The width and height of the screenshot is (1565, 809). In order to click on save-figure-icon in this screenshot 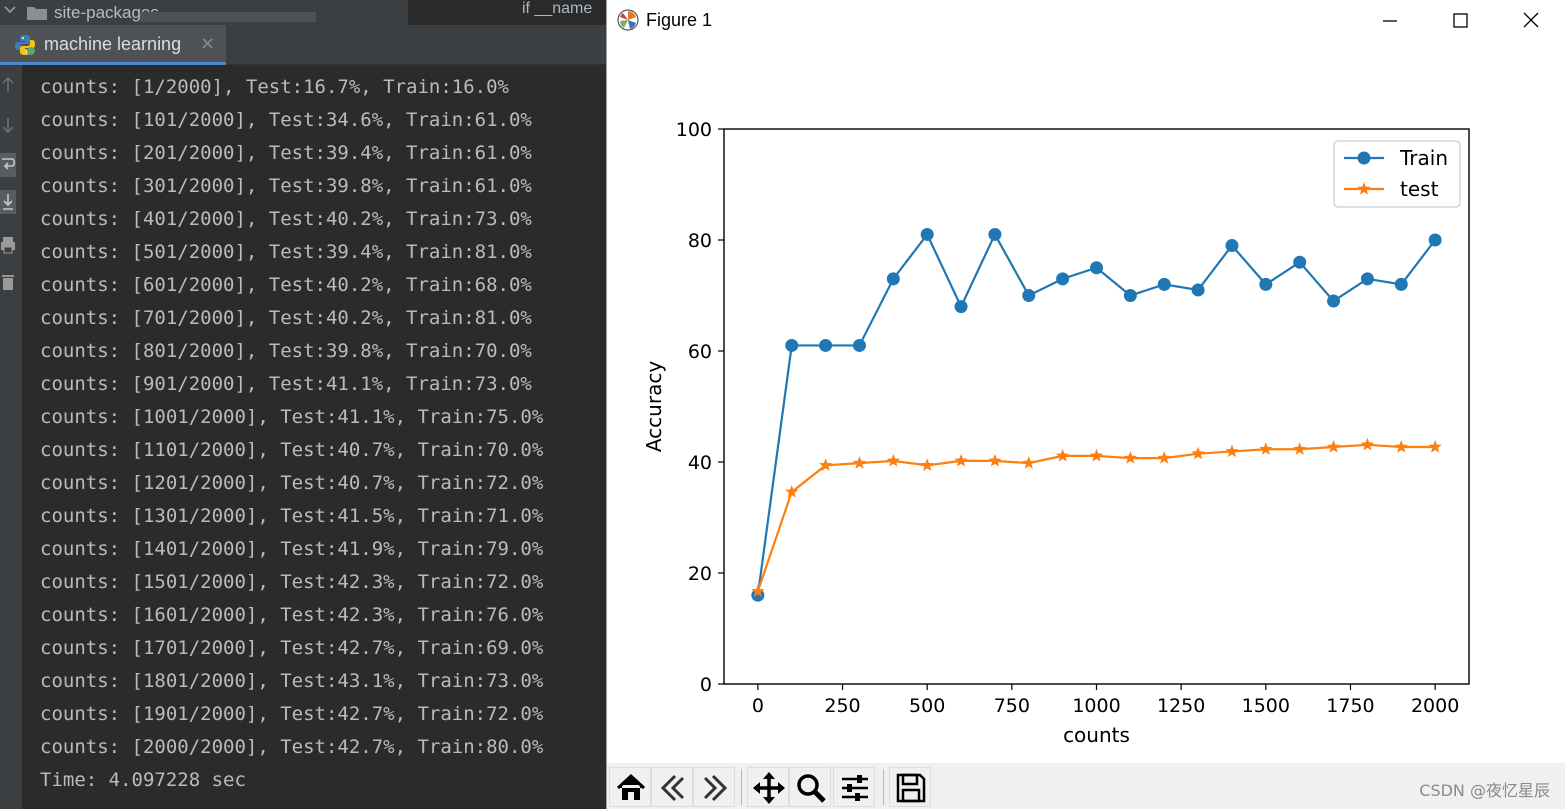, I will do `click(911, 788)`.